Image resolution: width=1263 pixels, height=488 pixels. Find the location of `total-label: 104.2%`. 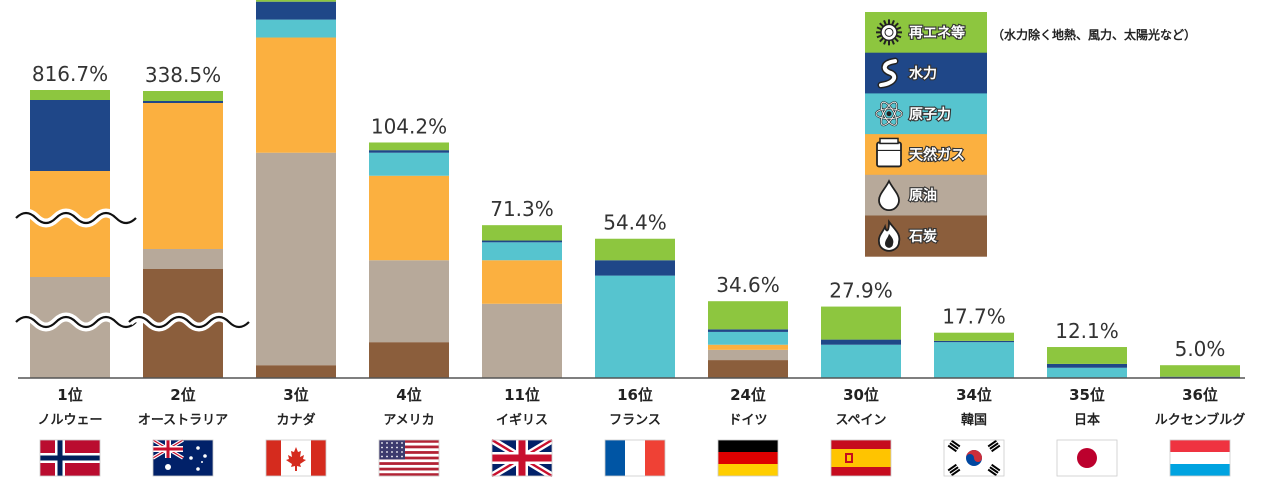

total-label: 104.2% is located at coordinates (409, 126).